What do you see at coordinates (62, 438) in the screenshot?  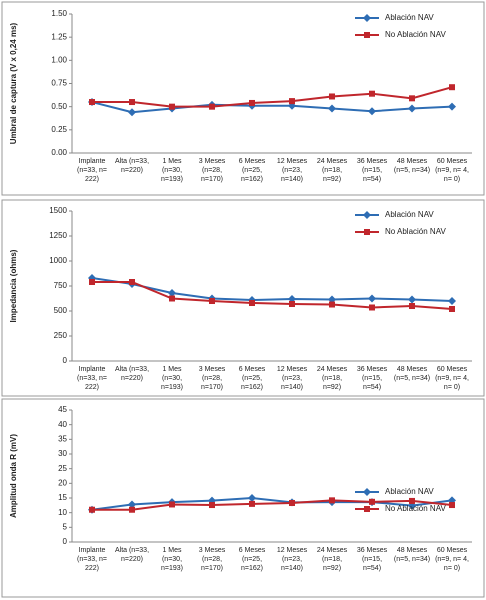 I see `y-tick-label: 35` at bounding box center [62, 438].